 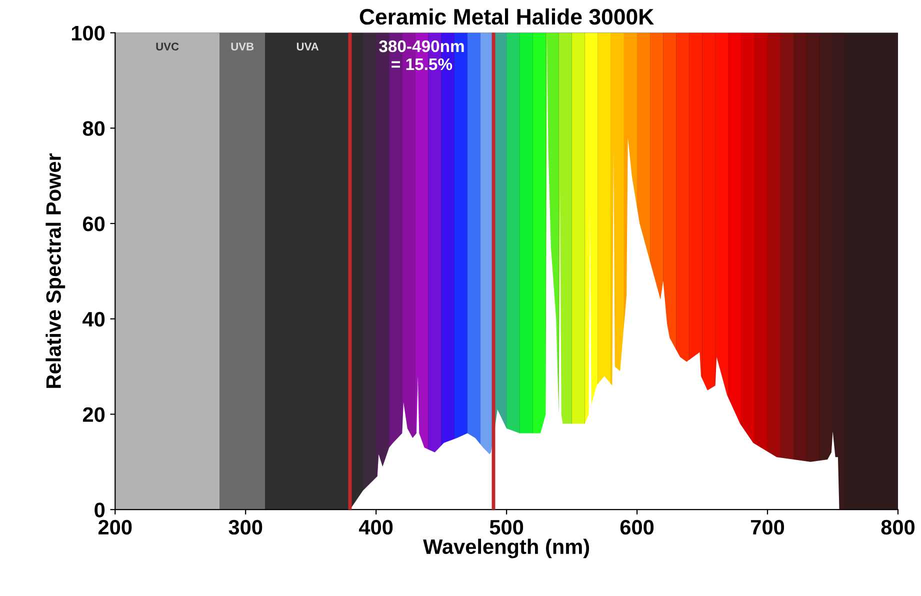 What do you see at coordinates (56, 270) in the screenshot?
I see `y-axis-title: Relative Spectral Power` at bounding box center [56, 270].